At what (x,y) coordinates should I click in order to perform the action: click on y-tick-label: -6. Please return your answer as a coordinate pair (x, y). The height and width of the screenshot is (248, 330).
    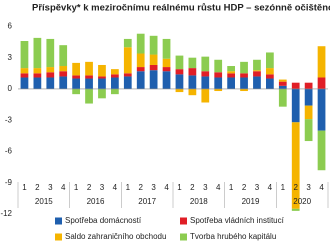
    Looking at the image, I should click on (9, 151).